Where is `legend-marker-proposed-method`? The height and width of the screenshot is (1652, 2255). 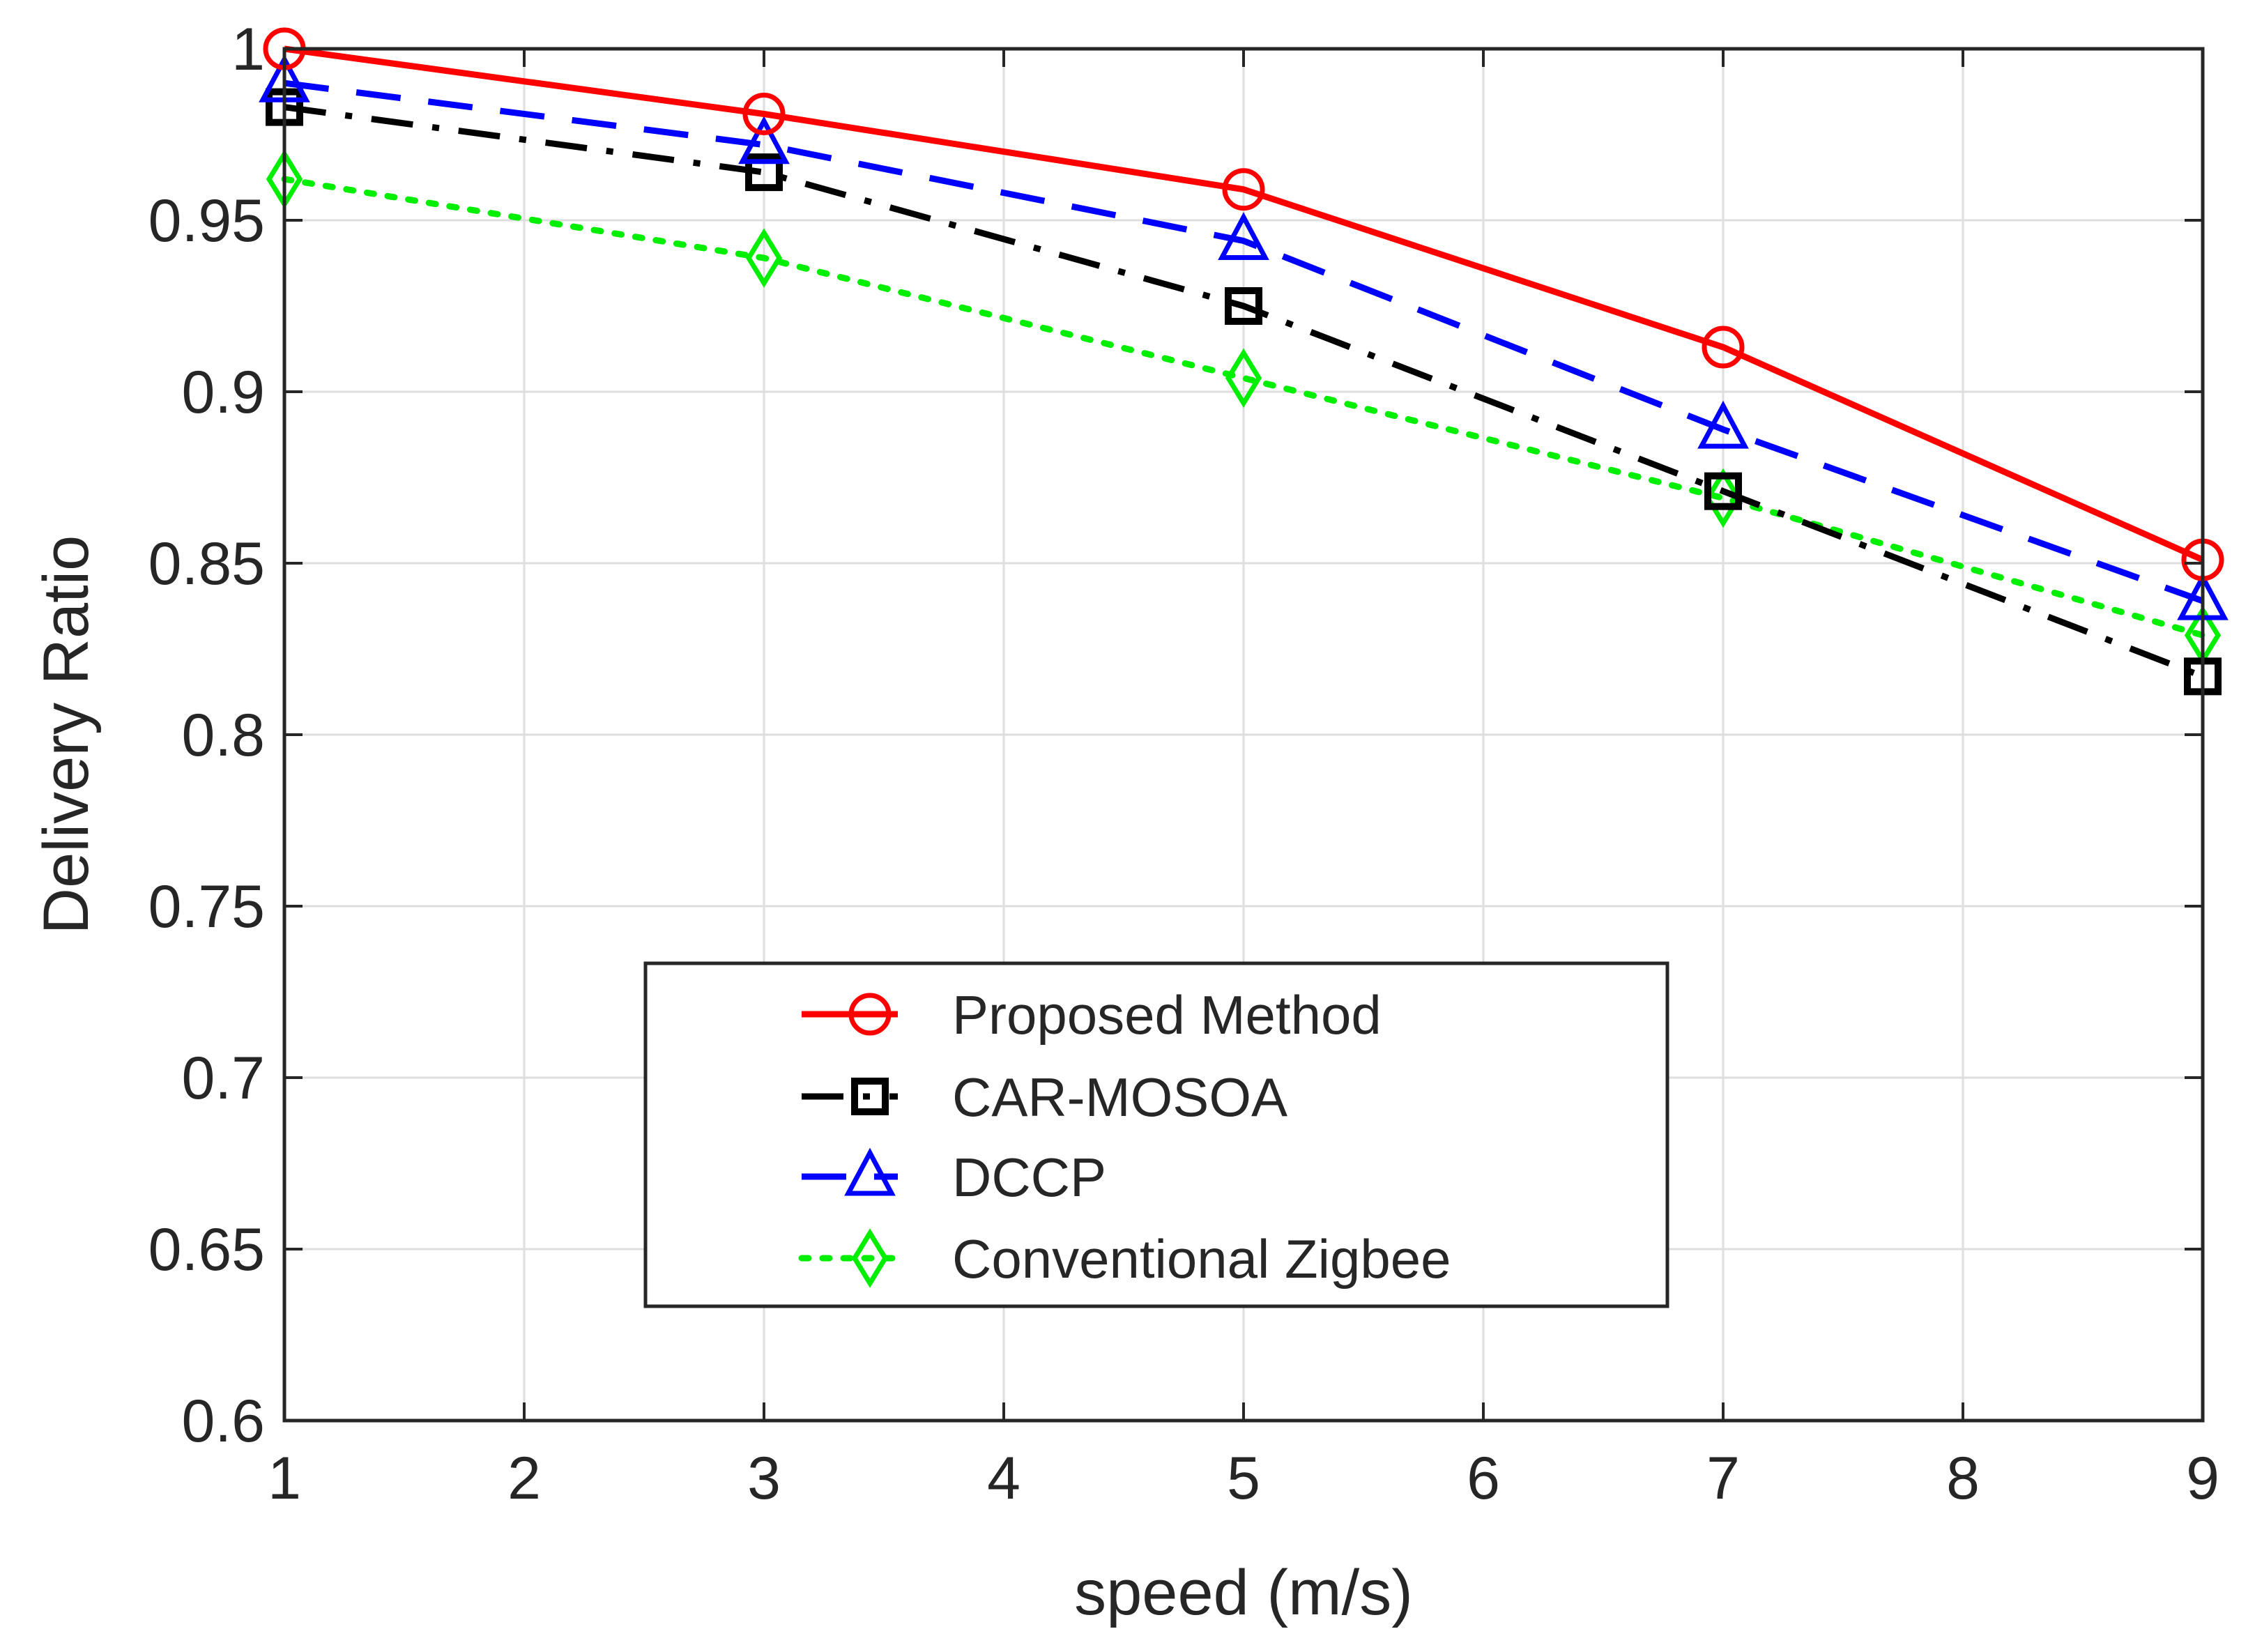 legend-marker-proposed-method is located at coordinates (870, 1014).